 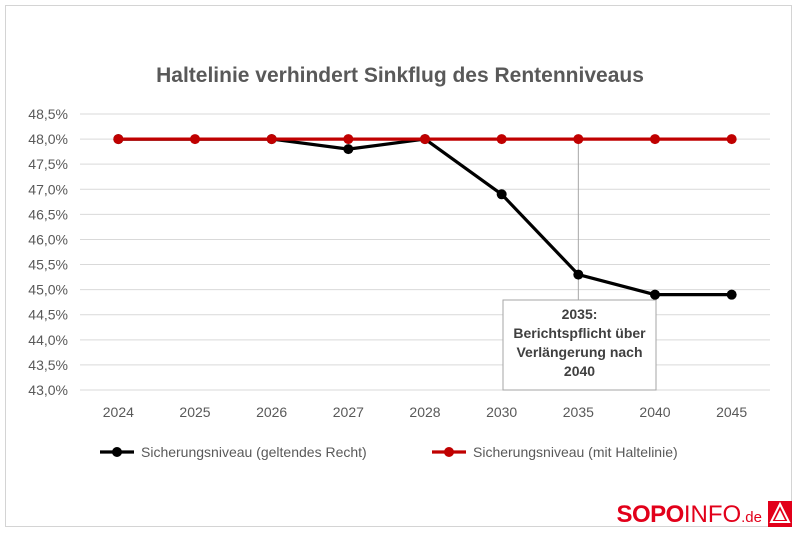 What do you see at coordinates (48, 189) in the screenshot?
I see `y-tick-label: 47,0%` at bounding box center [48, 189].